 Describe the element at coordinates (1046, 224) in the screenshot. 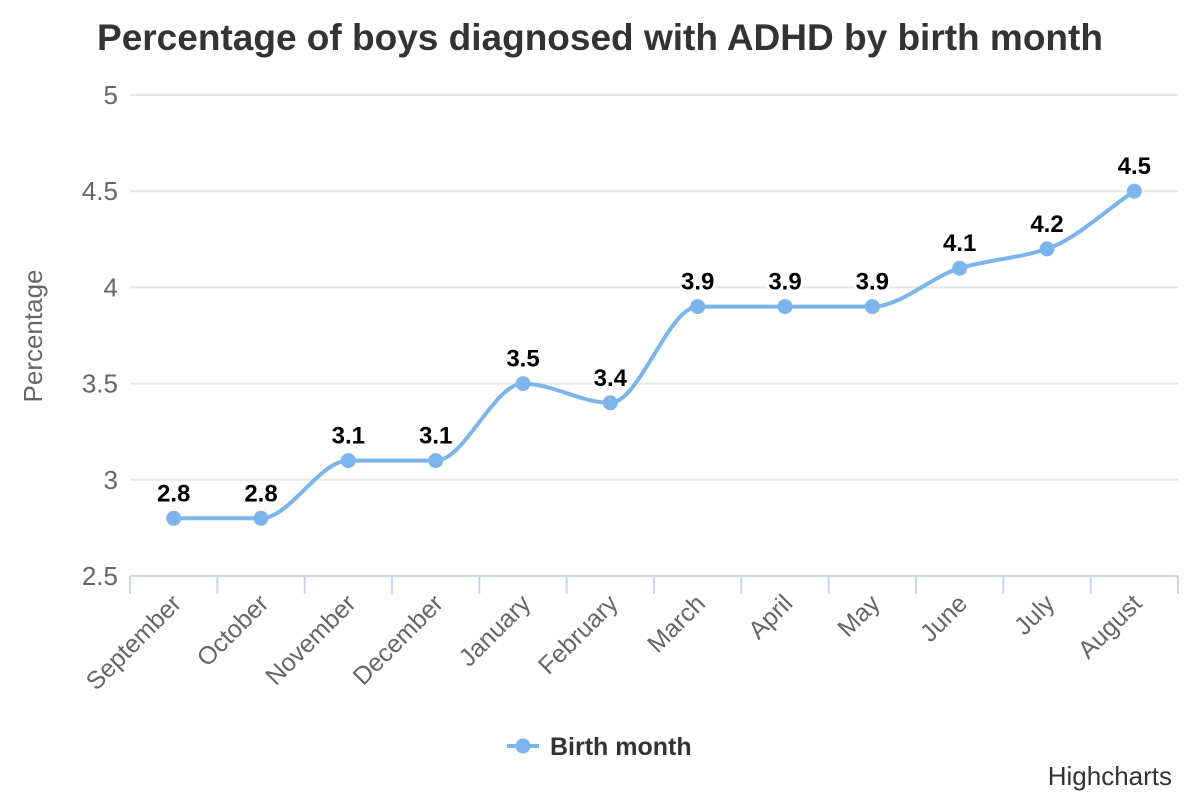

I see `data-point-label: 4.2` at that location.